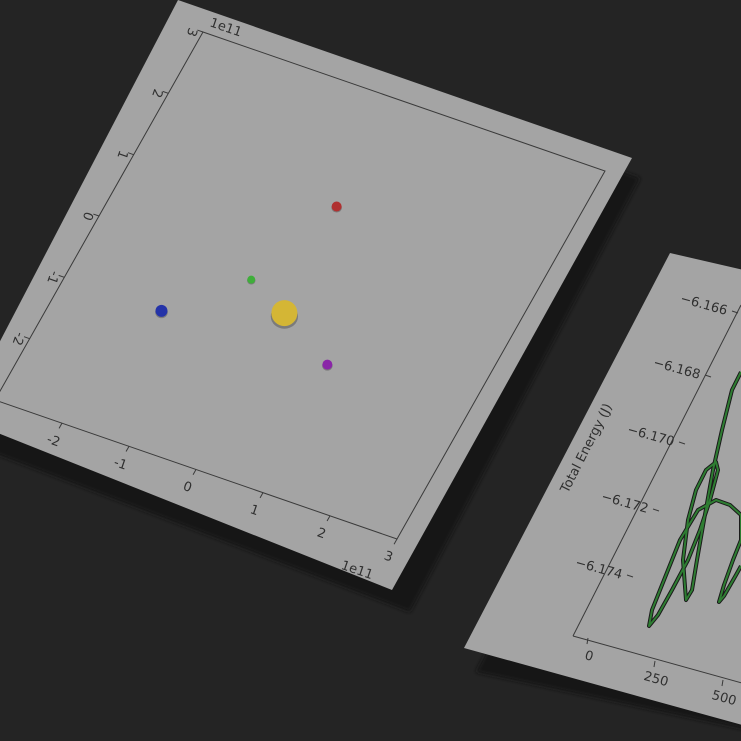 The image size is (741, 741). I want to click on energy-y-axis, so click(656, 470).